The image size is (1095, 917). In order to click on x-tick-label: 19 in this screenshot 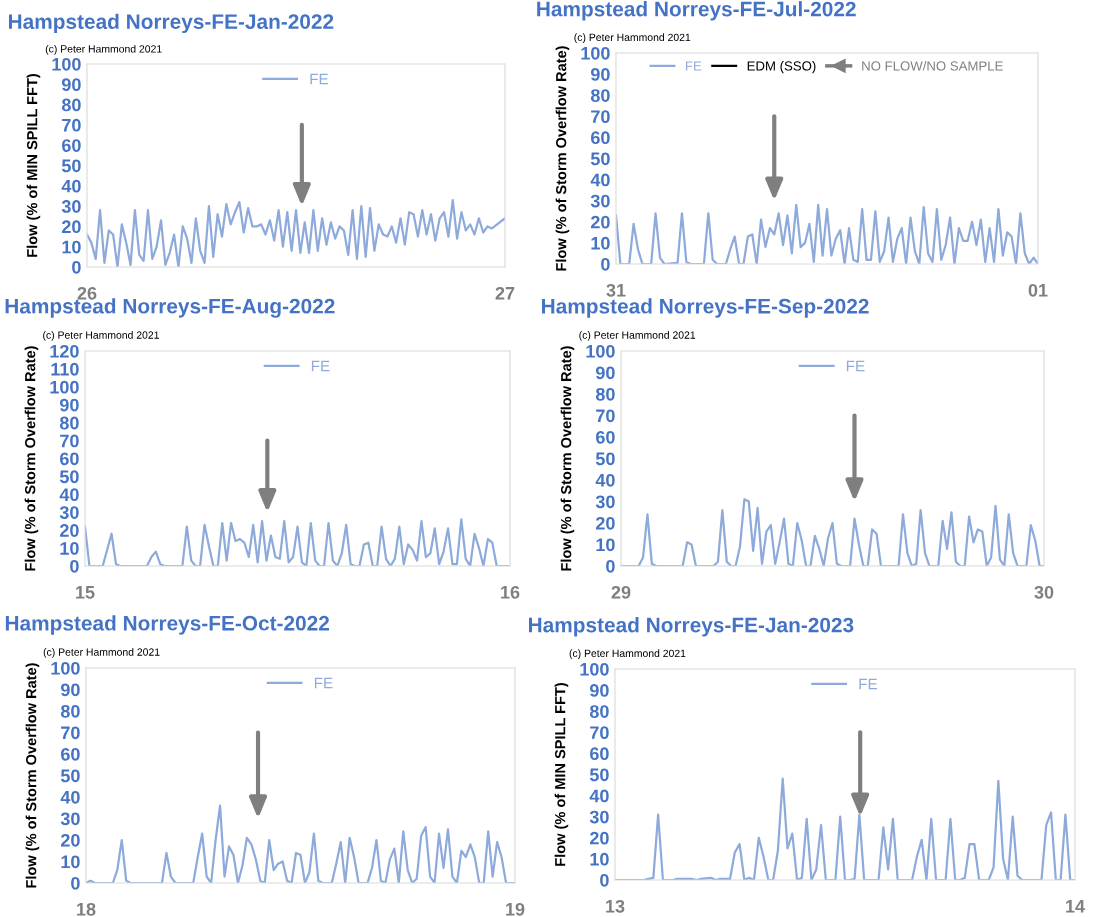, I will do `click(515, 909)`.